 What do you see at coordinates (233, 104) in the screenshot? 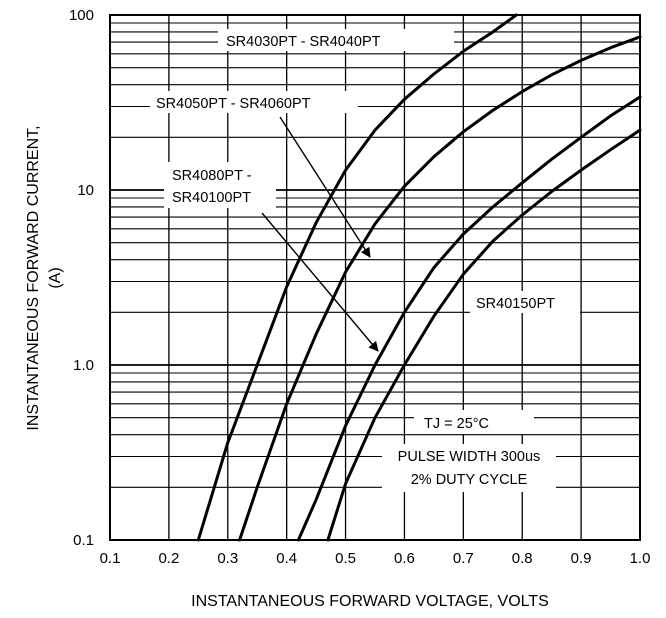
I see `label-sr4050: SR4050PT - SR4060PT` at bounding box center [233, 104].